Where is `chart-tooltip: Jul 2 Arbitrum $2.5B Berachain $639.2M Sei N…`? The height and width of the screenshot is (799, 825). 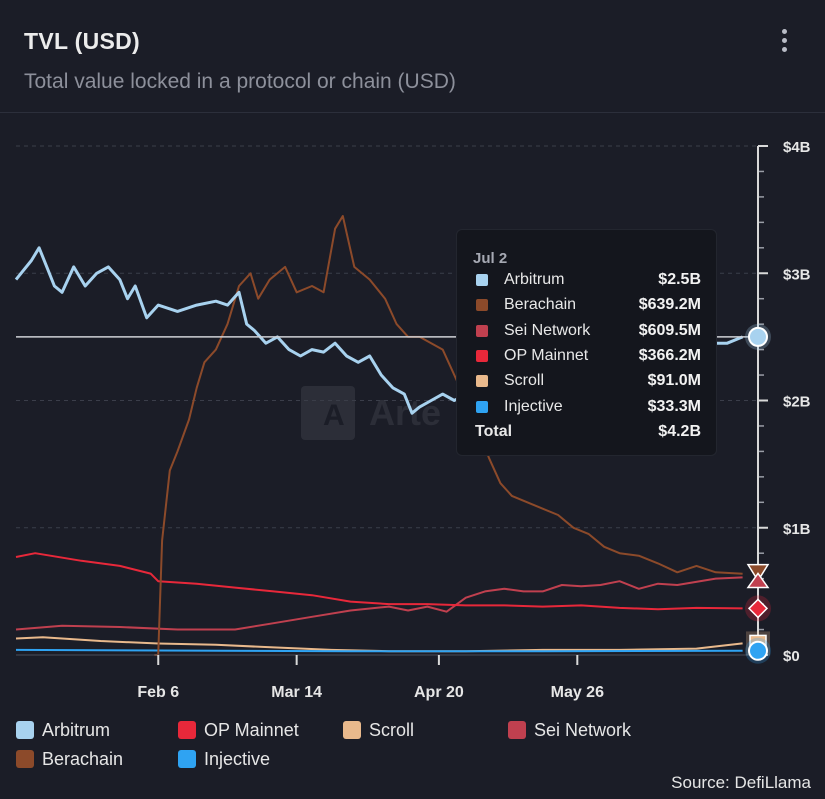
chart-tooltip: Jul 2 Arbitrum $2.5B Berachain $639.2M Sei N… is located at coordinates (586, 342).